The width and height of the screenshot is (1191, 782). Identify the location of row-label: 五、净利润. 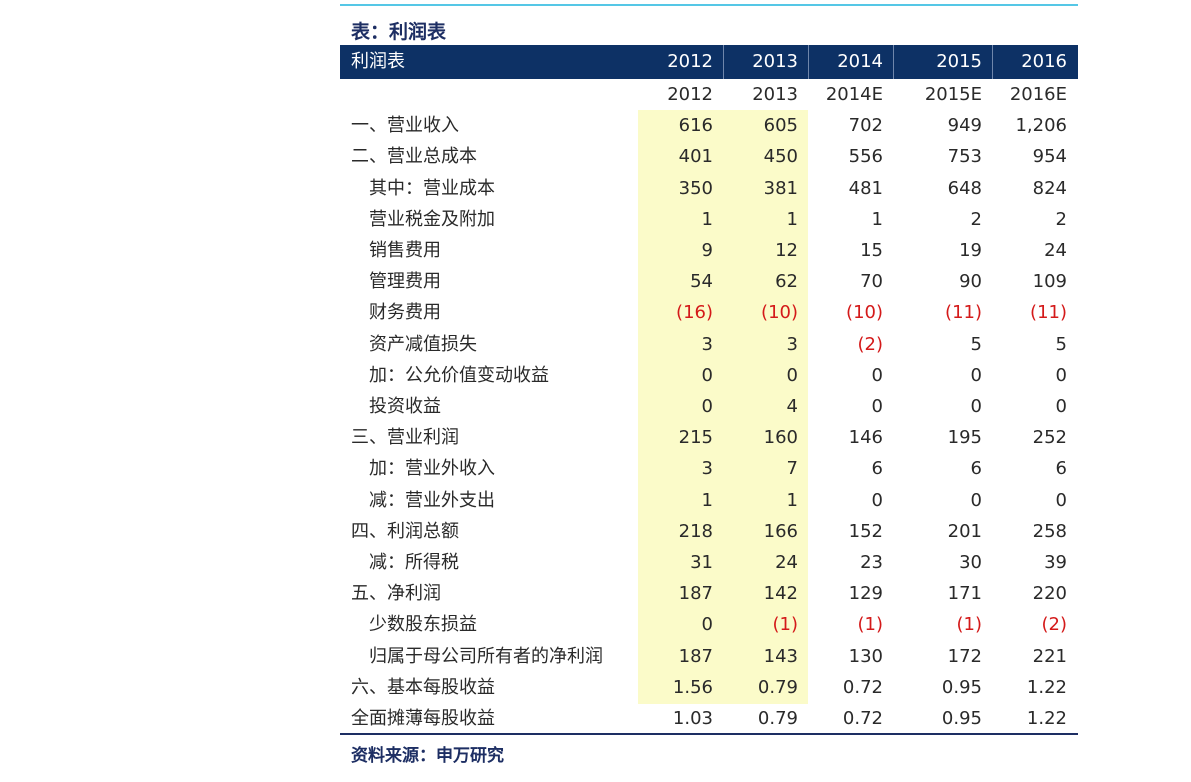
(396, 594).